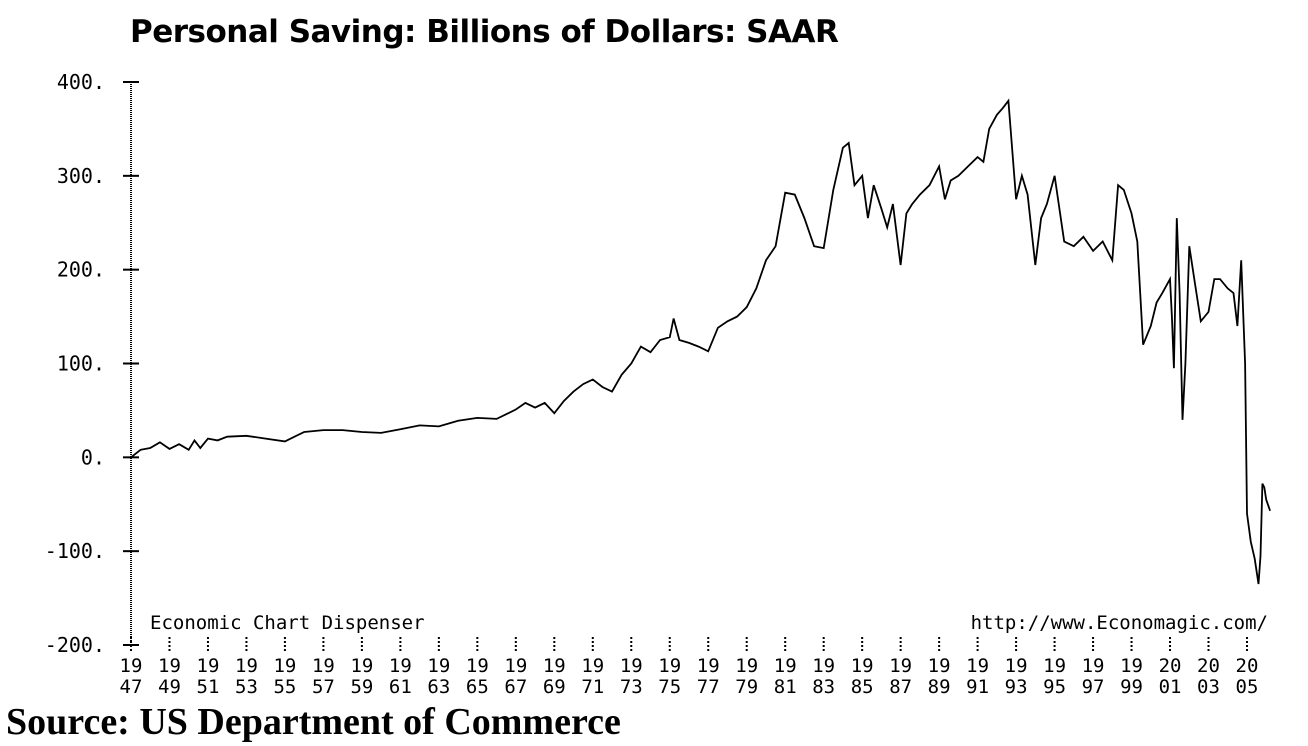 This screenshot has height=746, width=1308. Describe the element at coordinates (400, 687) in the screenshot. I see `x-tick-label-year: 61` at that location.